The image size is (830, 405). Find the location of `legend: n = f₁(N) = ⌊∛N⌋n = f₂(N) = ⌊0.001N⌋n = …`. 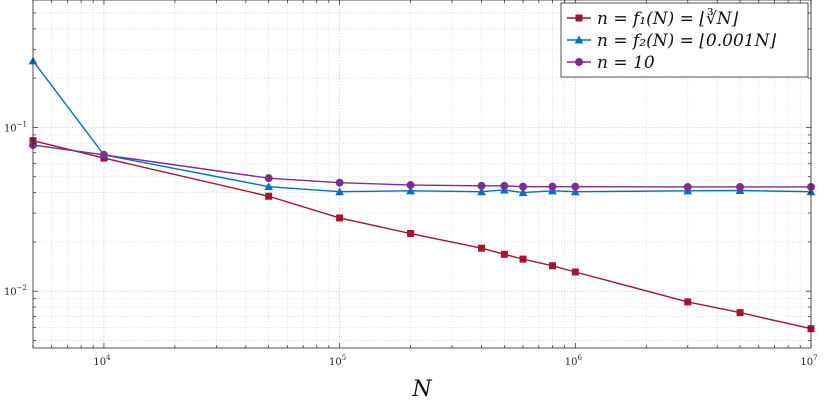

legend: n = f₁(N) = ⌊∛N⌋n = f₂(N) = ⌊0.001N⌋n = … is located at coordinates (684, 40).